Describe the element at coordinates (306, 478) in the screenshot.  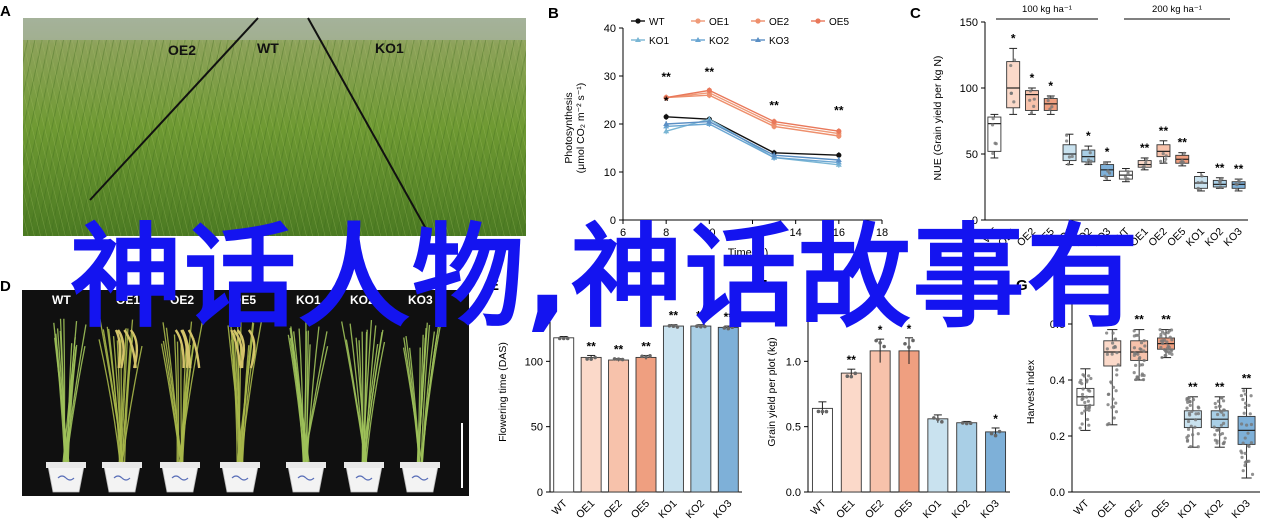
I see `pot-pattern` at that location.